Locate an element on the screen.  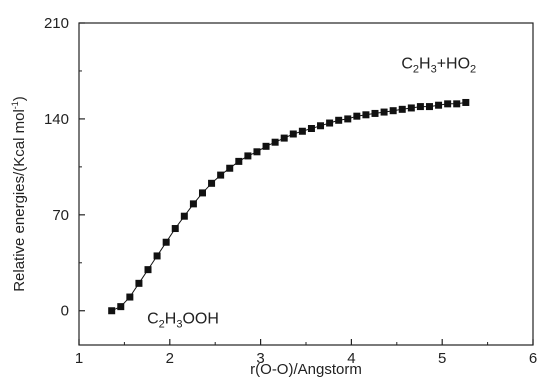
x-tick-label: 3 is located at coordinates (260, 358).